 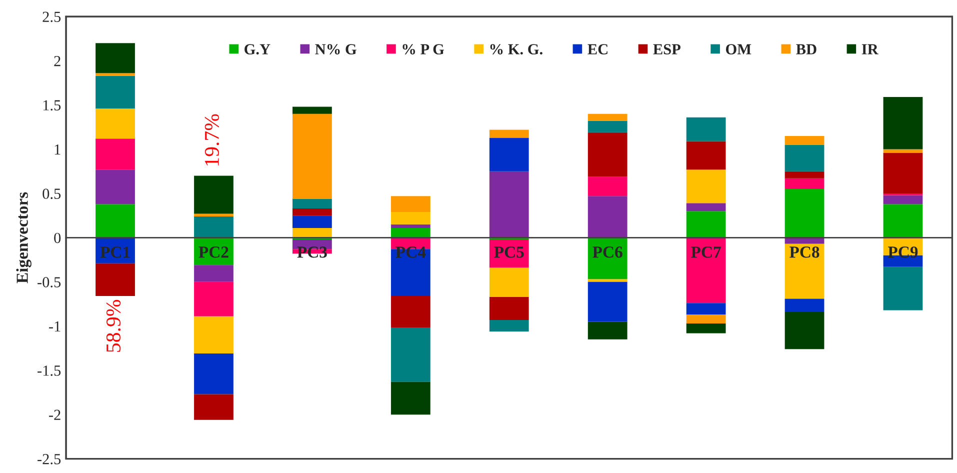 I want to click on x-tick-label: PC8, so click(x=805, y=252).